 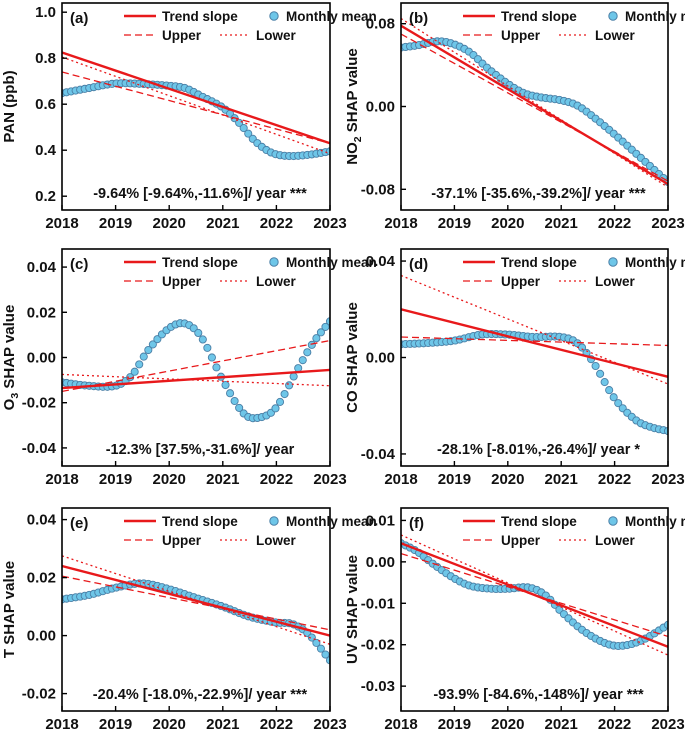 I want to click on y-axis-label: PAN (ppb), so click(x=9, y=106).